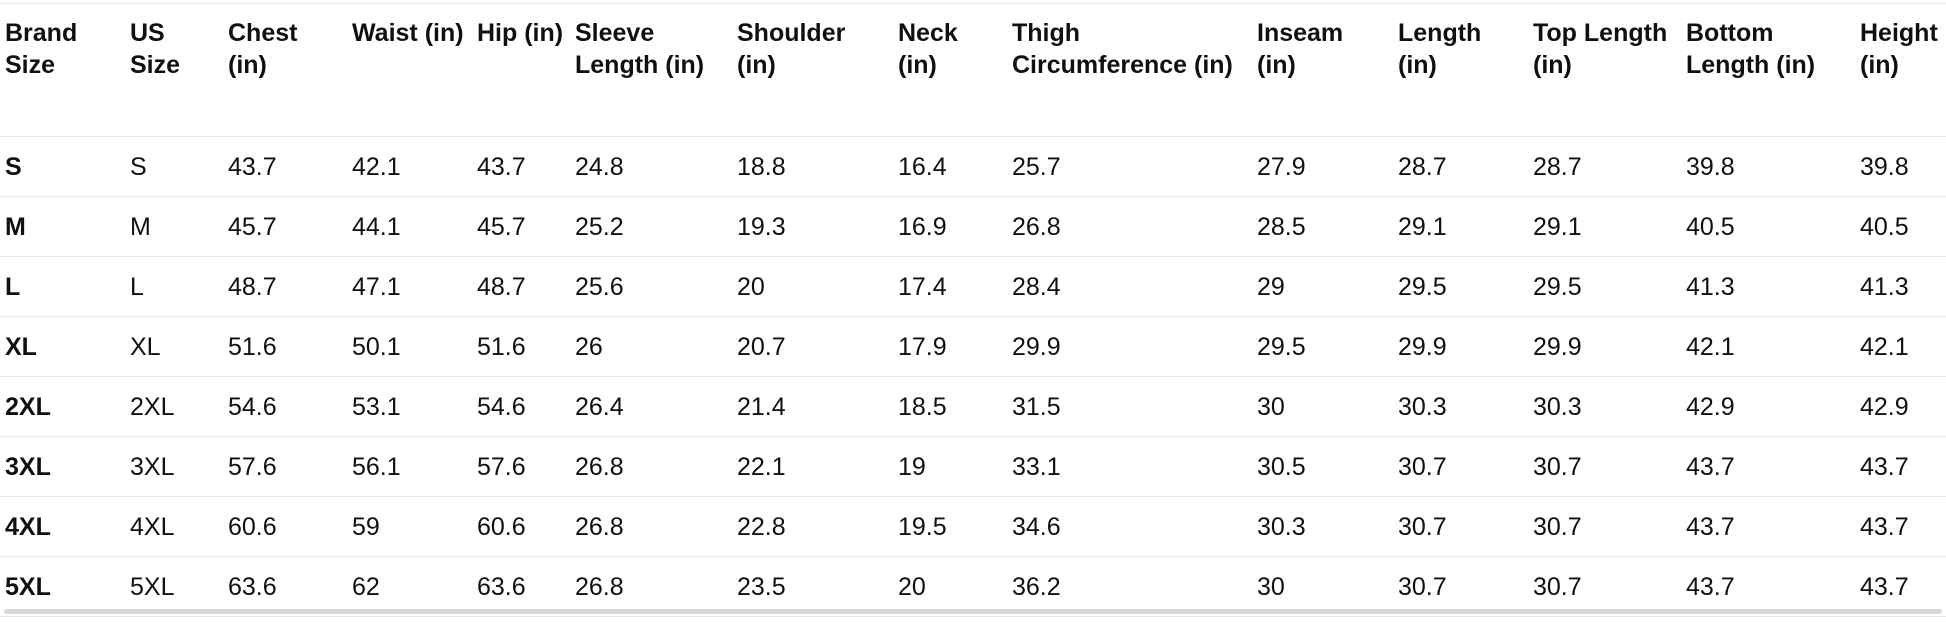 The height and width of the screenshot is (622, 1946). What do you see at coordinates (599, 406) in the screenshot?
I see `table-cell: 26.4` at bounding box center [599, 406].